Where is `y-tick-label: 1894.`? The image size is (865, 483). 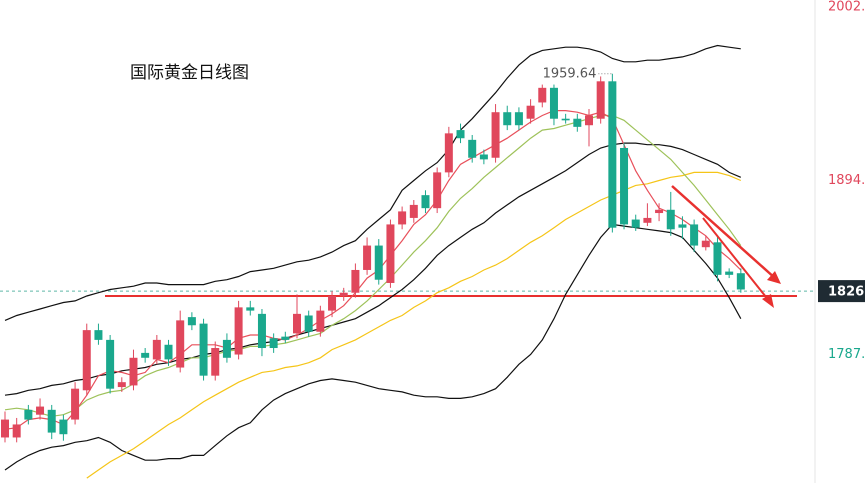
y-tick-label: 1894. is located at coordinates (846, 180).